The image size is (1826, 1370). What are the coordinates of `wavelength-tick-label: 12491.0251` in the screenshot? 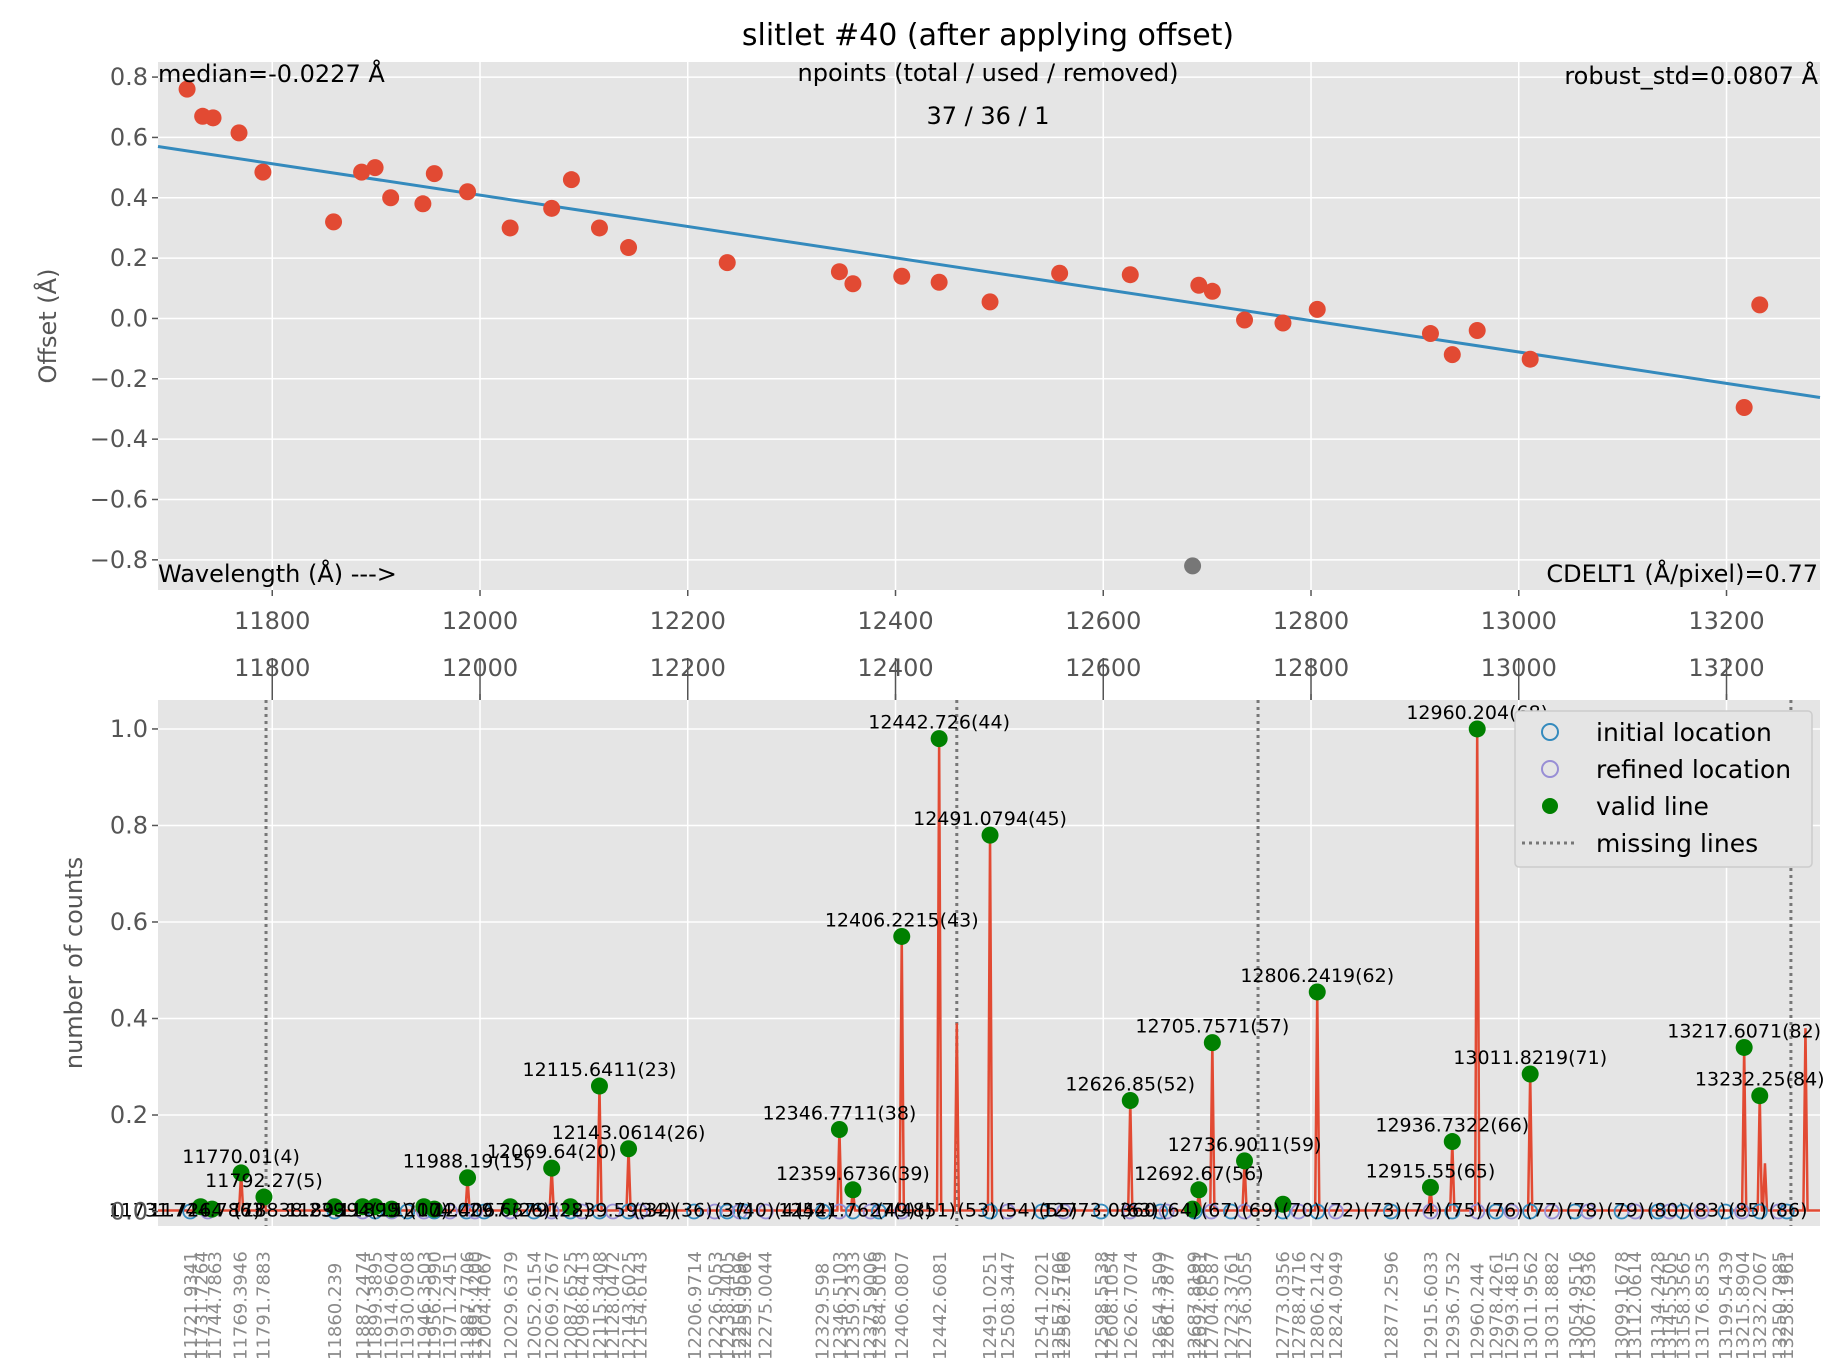 It's located at (990, 1305).